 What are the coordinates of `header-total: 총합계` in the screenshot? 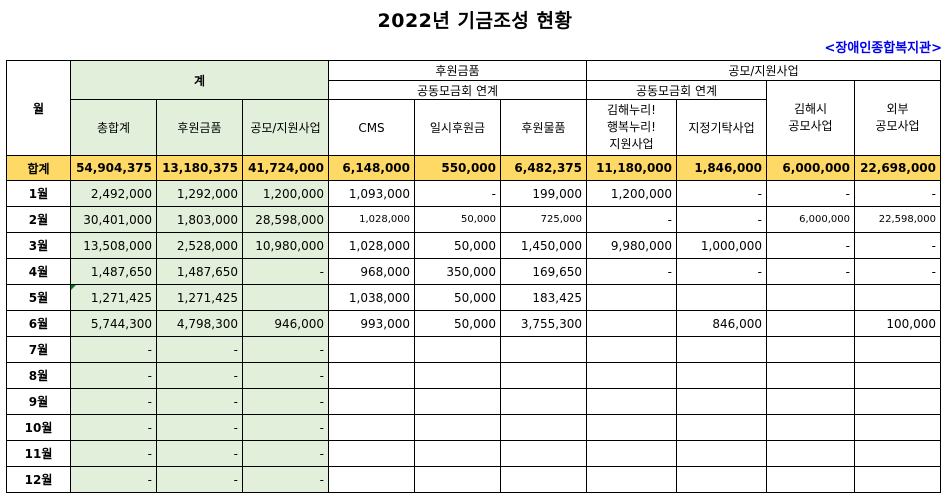 It's located at (113, 127).